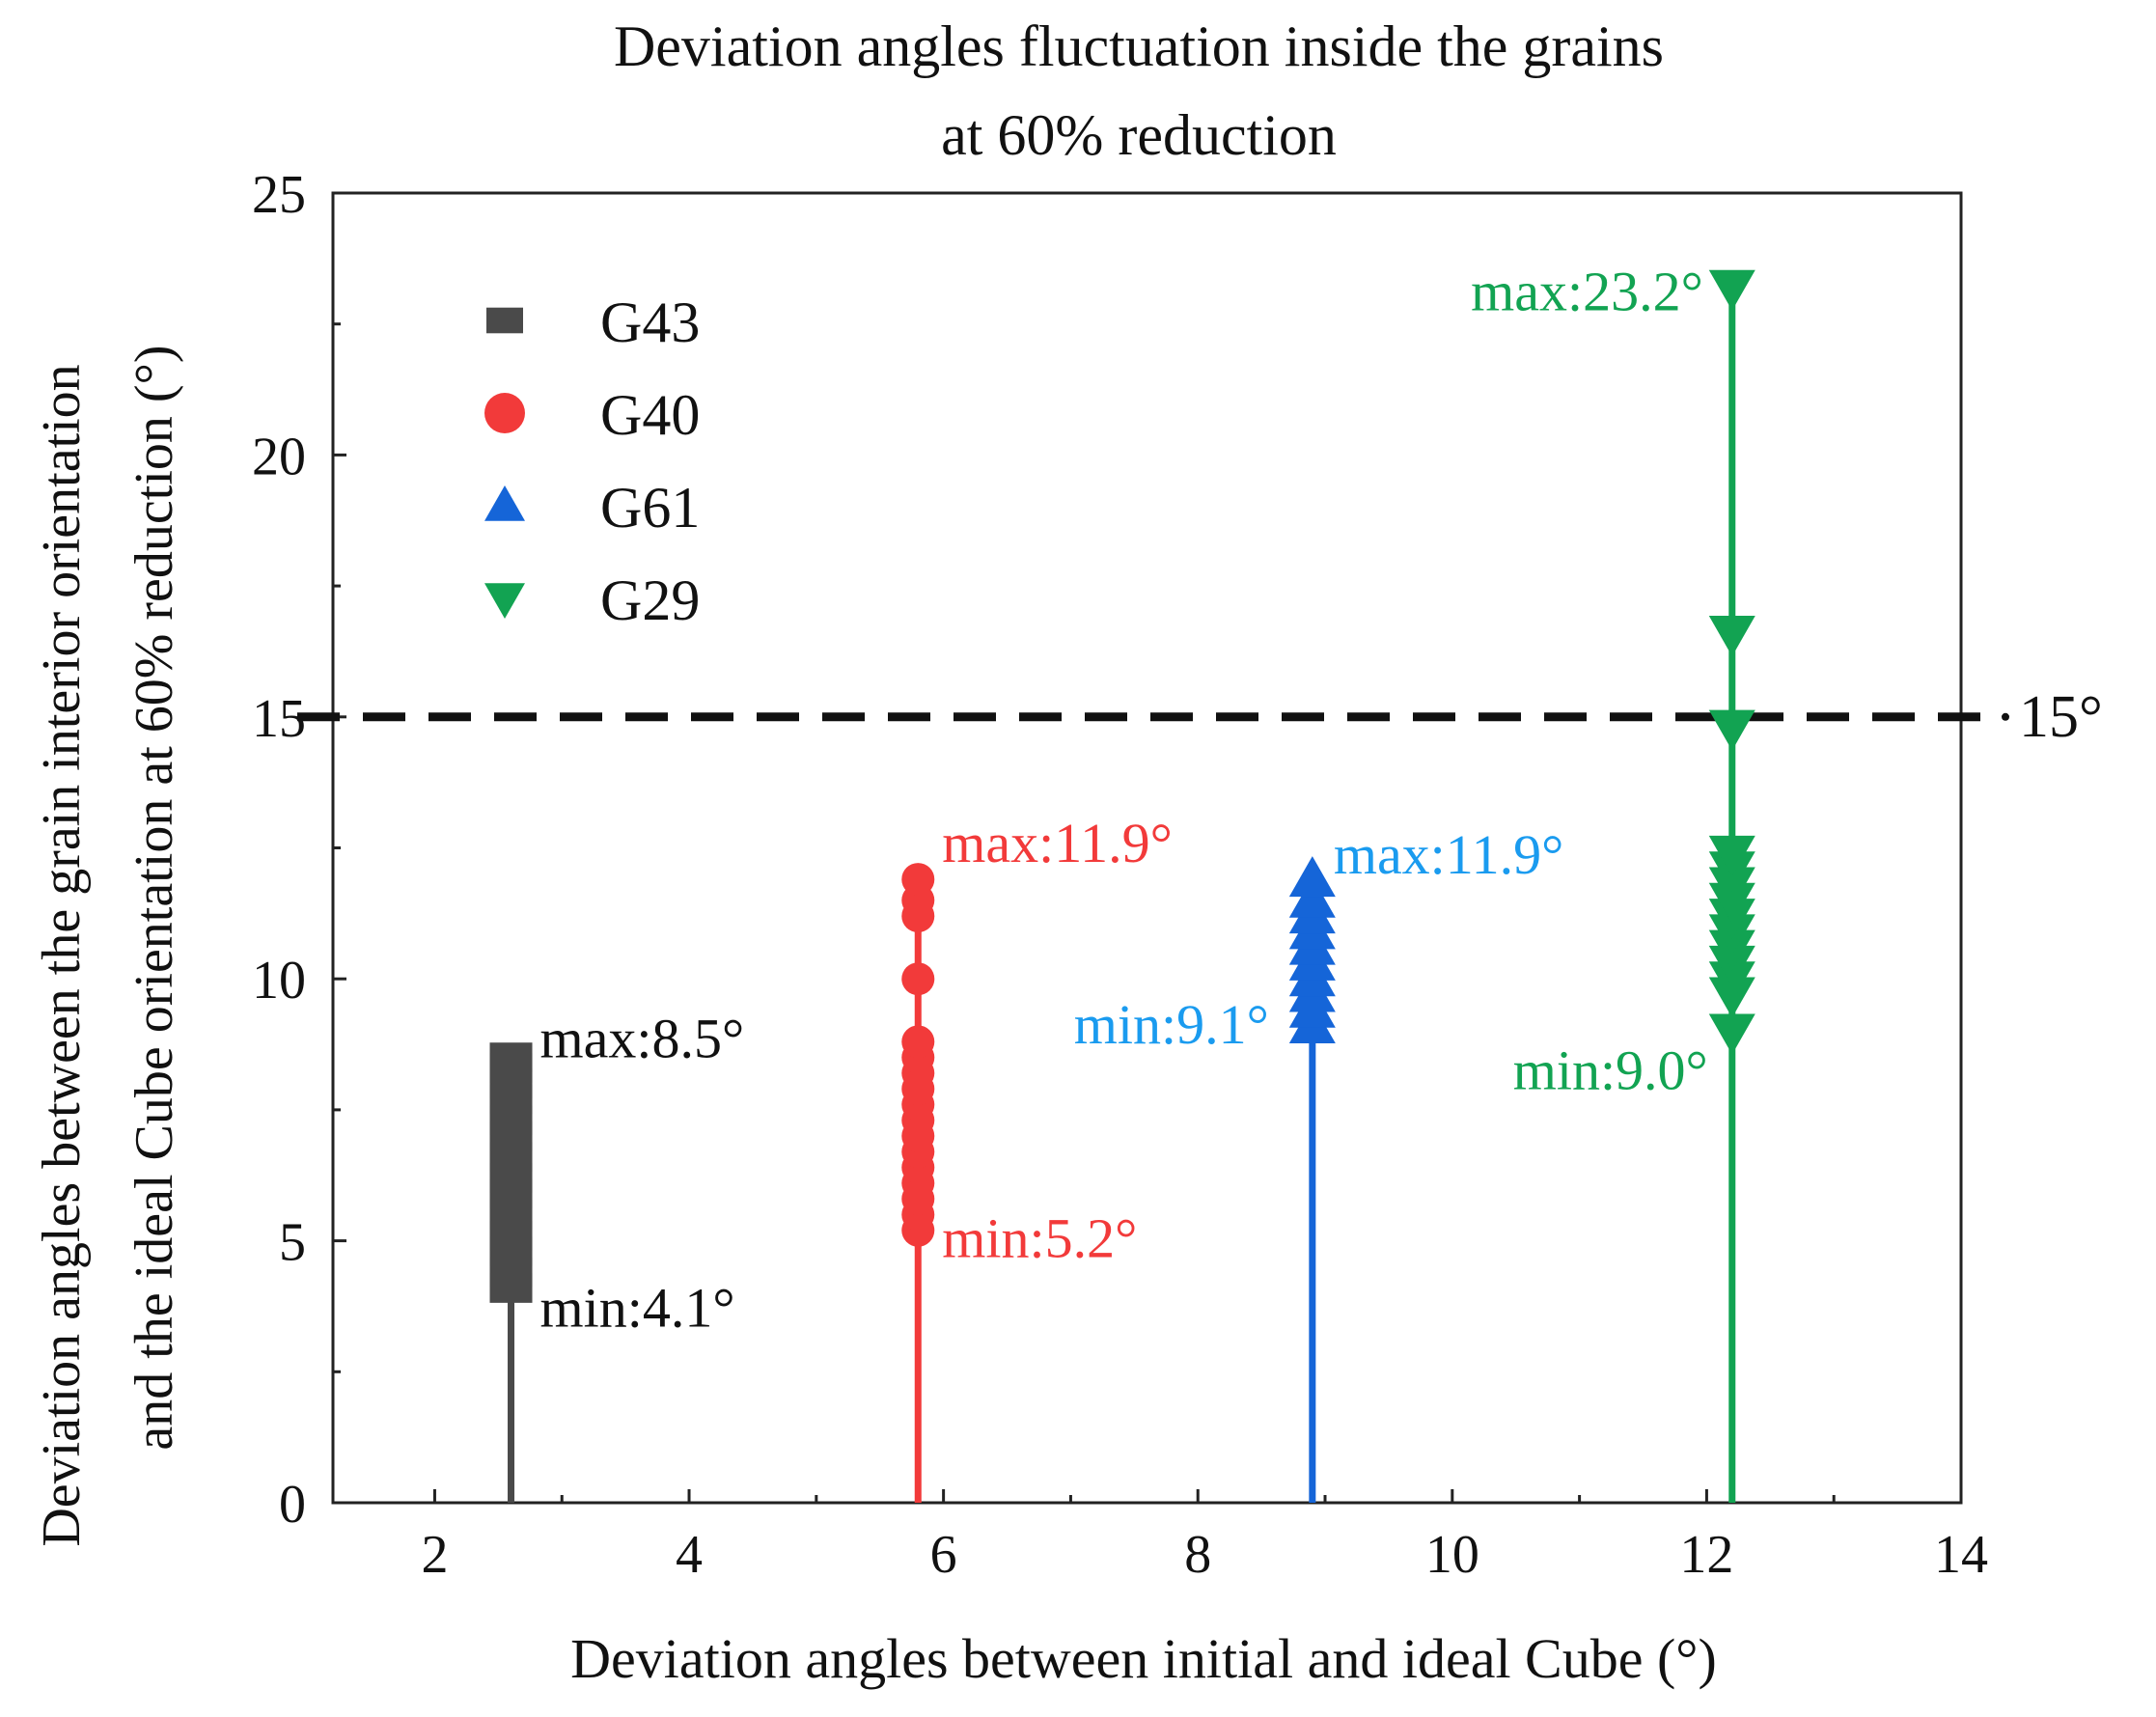 Image resolution: width=2156 pixels, height=1717 pixels. I want to click on legend-item-g29: G29, so click(592, 600).